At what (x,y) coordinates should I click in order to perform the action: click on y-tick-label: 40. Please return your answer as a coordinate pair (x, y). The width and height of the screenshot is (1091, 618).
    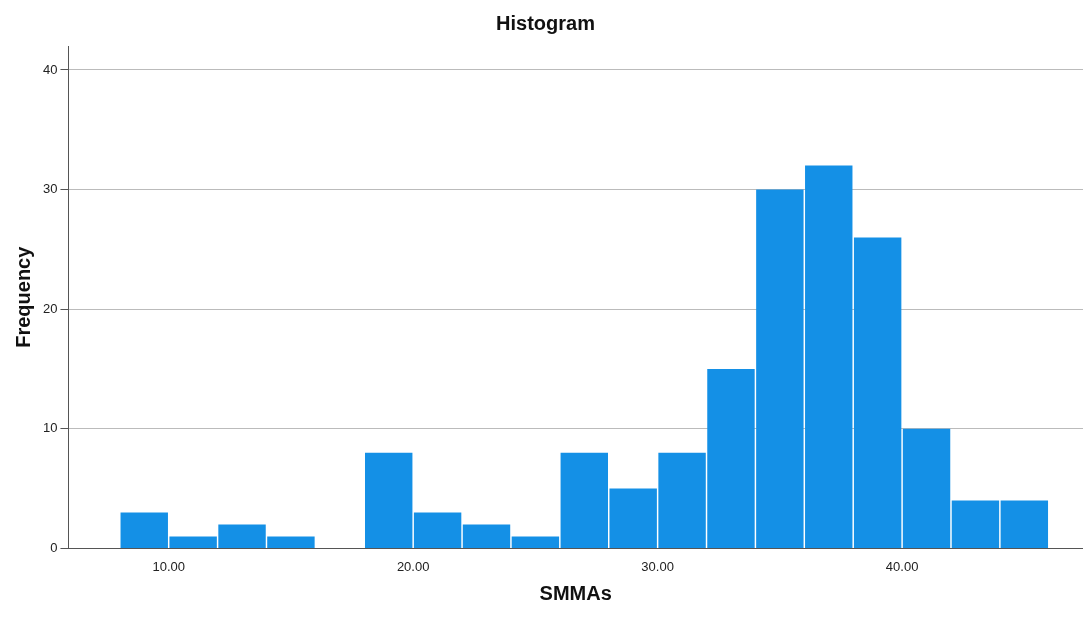
    Looking at the image, I should click on (50, 69).